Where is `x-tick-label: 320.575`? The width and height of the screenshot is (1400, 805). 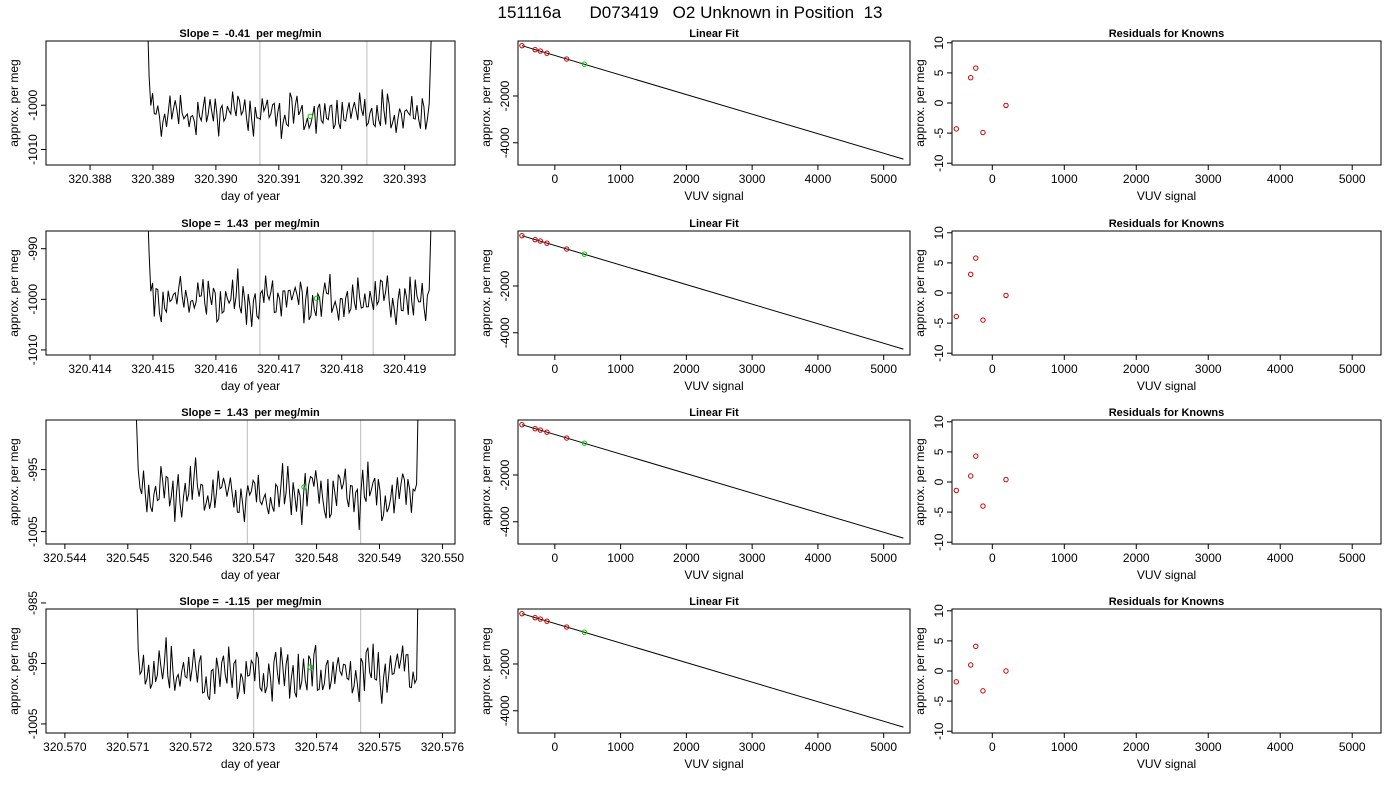
x-tick-label: 320.575 is located at coordinates (380, 747).